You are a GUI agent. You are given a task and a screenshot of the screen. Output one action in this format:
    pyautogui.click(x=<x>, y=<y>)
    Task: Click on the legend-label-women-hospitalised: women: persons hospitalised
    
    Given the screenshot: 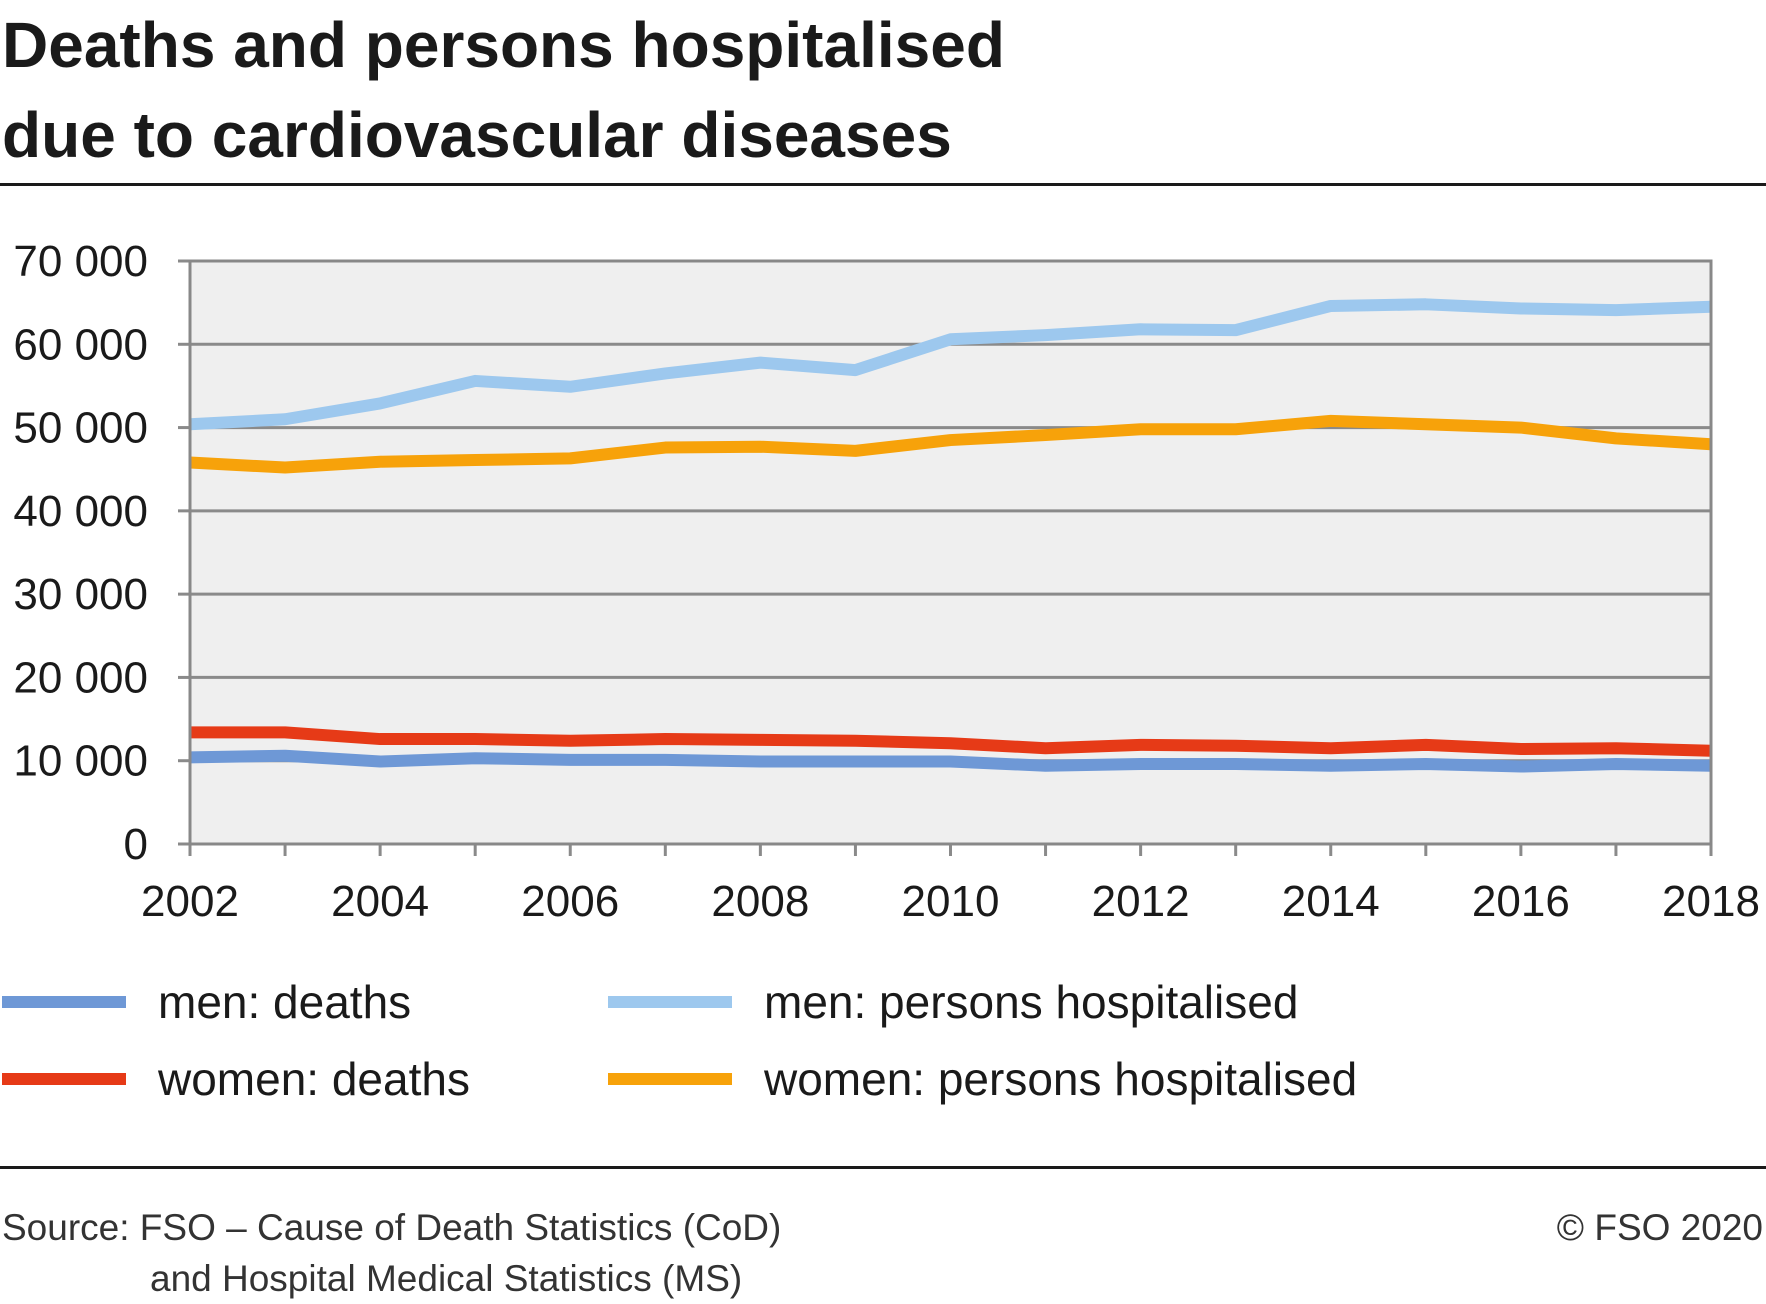 What is the action you would take?
    pyautogui.click(x=1061, y=1079)
    